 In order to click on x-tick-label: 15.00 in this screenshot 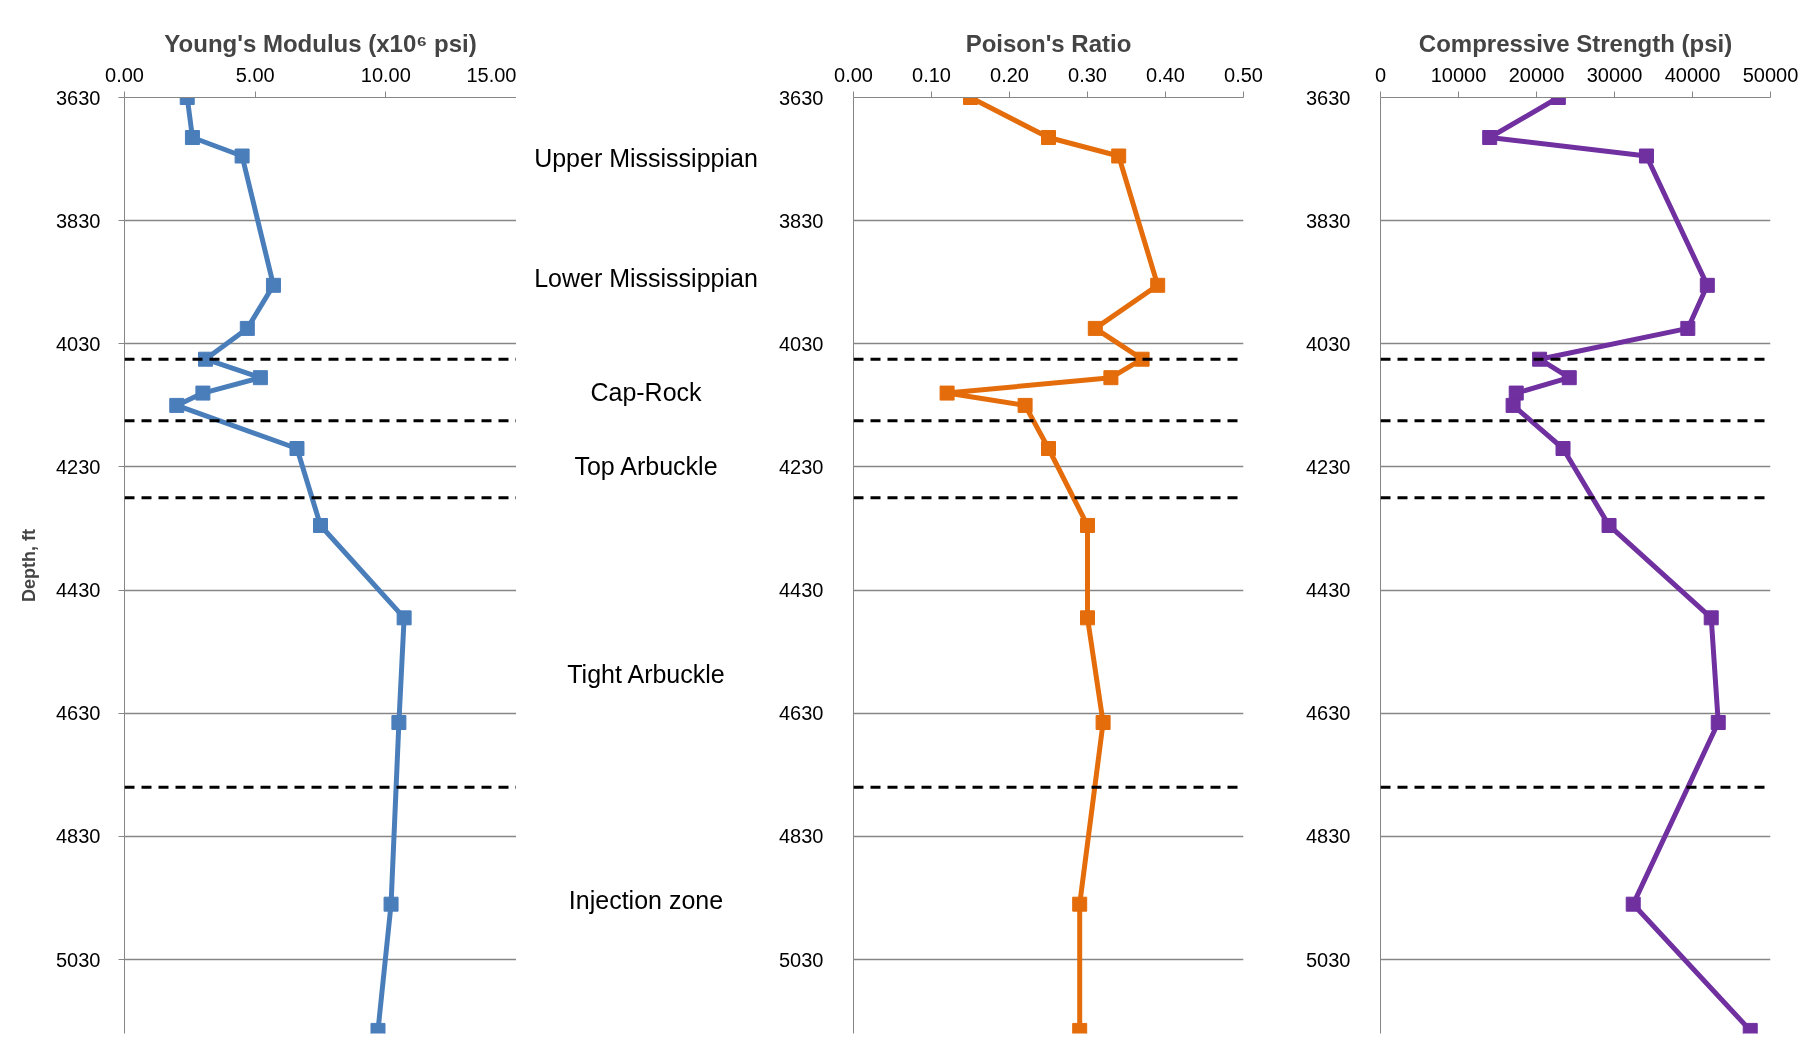, I will do `click(491, 74)`.